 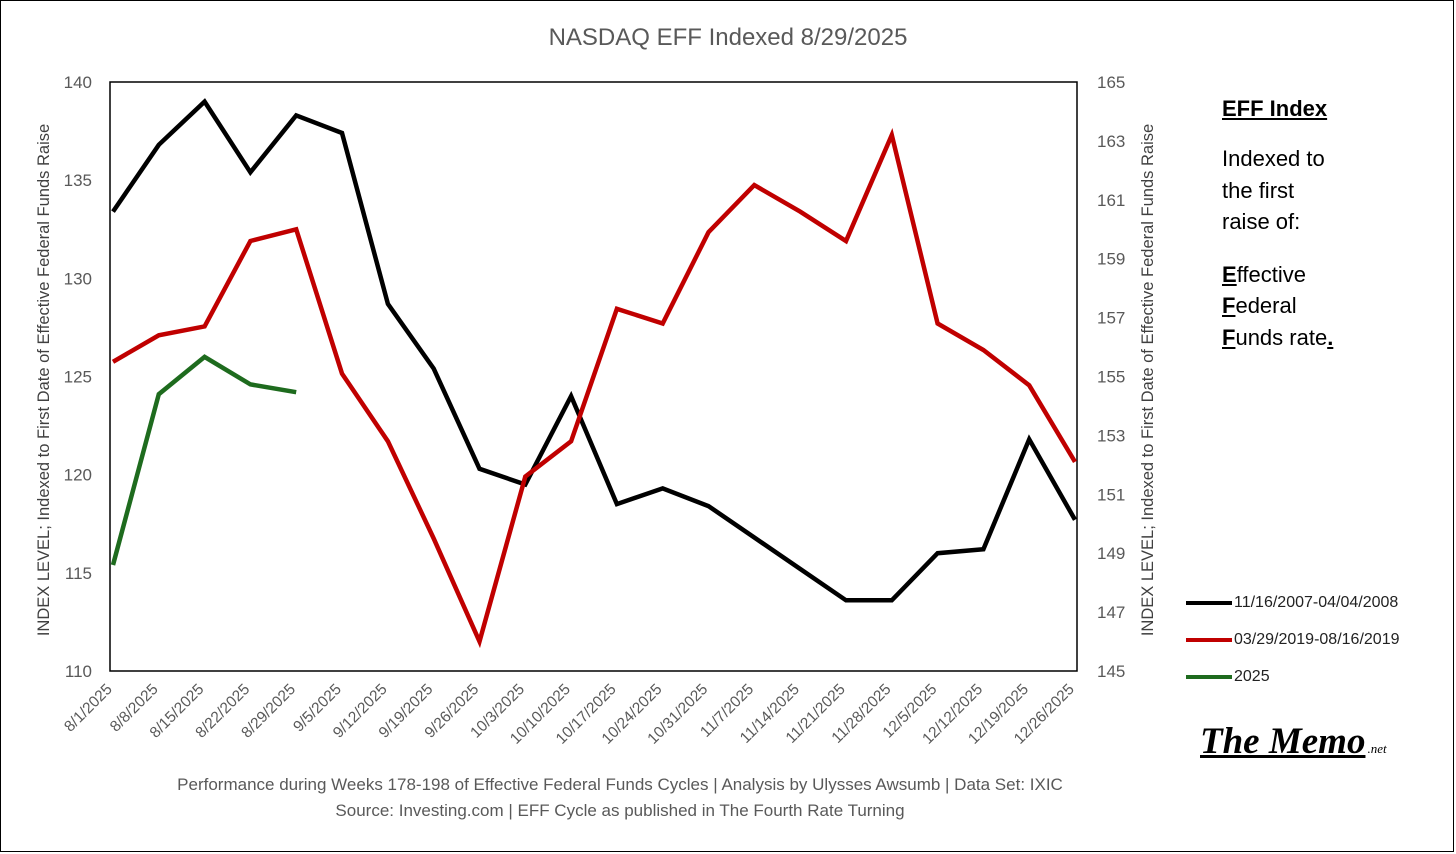 What do you see at coordinates (1281, 337) in the screenshot?
I see `note-word: unds rate` at bounding box center [1281, 337].